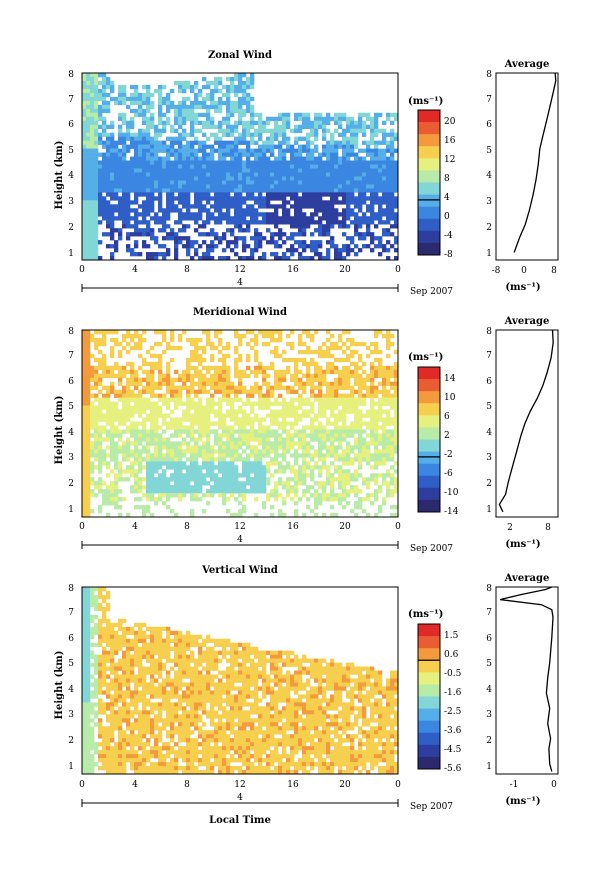 The width and height of the screenshot is (610, 873). Describe the element at coordinates (425, 101) in the screenshot. I see `colorbar-unit: (ms⁻¹)` at that location.